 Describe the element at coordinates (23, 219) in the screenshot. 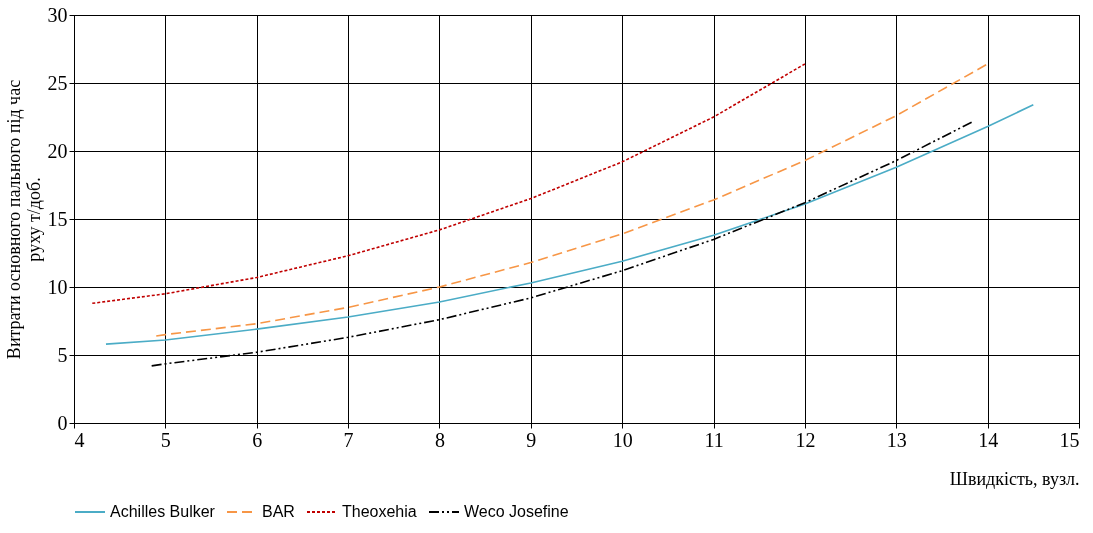

I see `y-axis-title: Витрати основного пального під час руху т/доб.` at that location.